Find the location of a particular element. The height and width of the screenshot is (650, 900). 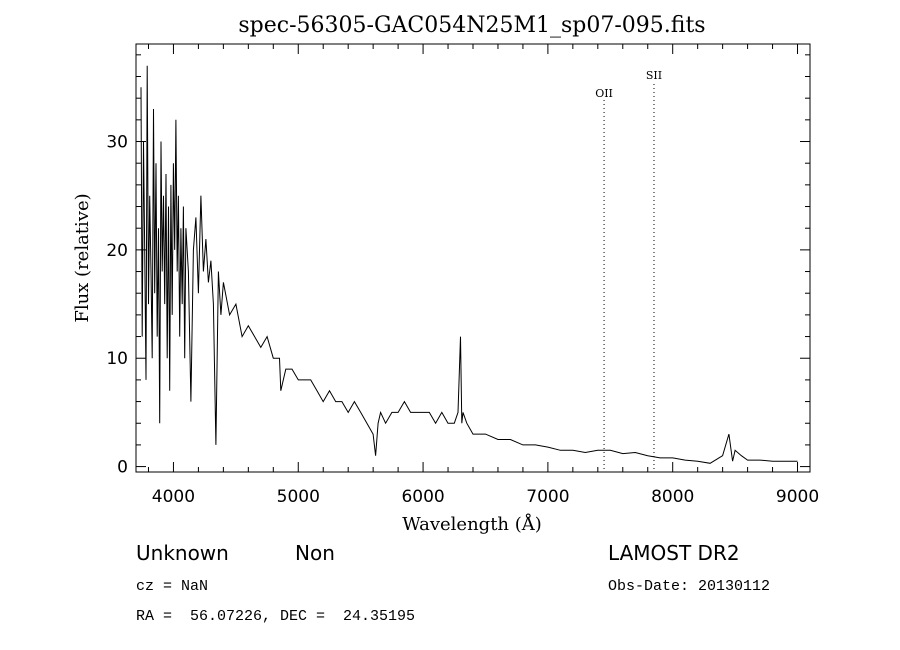

obs-date-text: Obs-Date: 20130112 is located at coordinates (689, 586).